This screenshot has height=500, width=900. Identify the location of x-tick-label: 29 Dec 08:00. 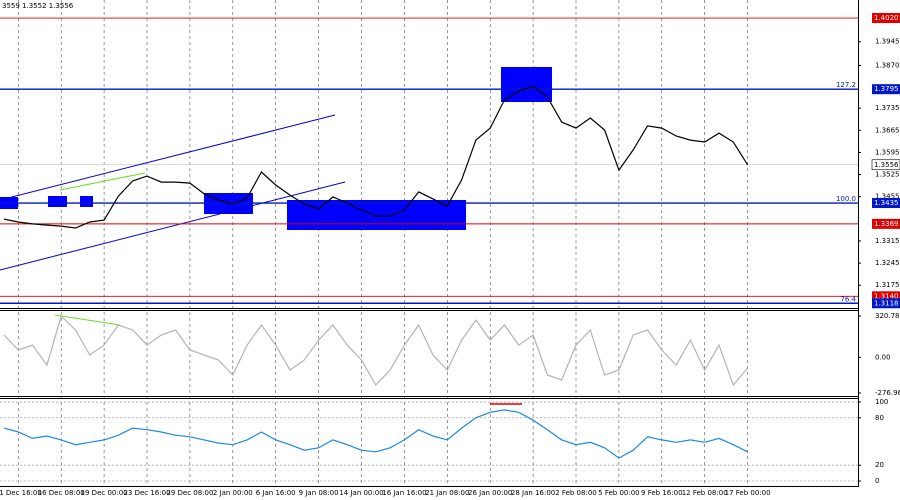
(189, 493).